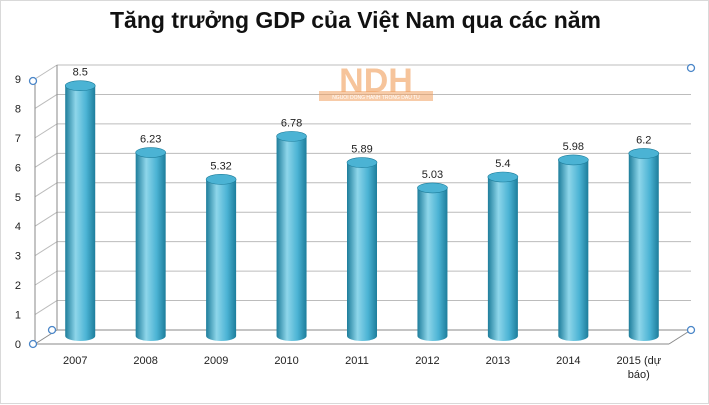 The width and height of the screenshot is (709, 405). I want to click on floor-right, so click(680, 337).